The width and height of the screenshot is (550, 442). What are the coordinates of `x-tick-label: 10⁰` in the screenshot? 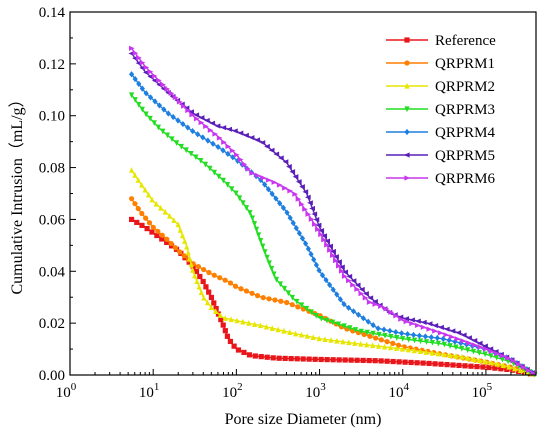 It's located at (66, 391).